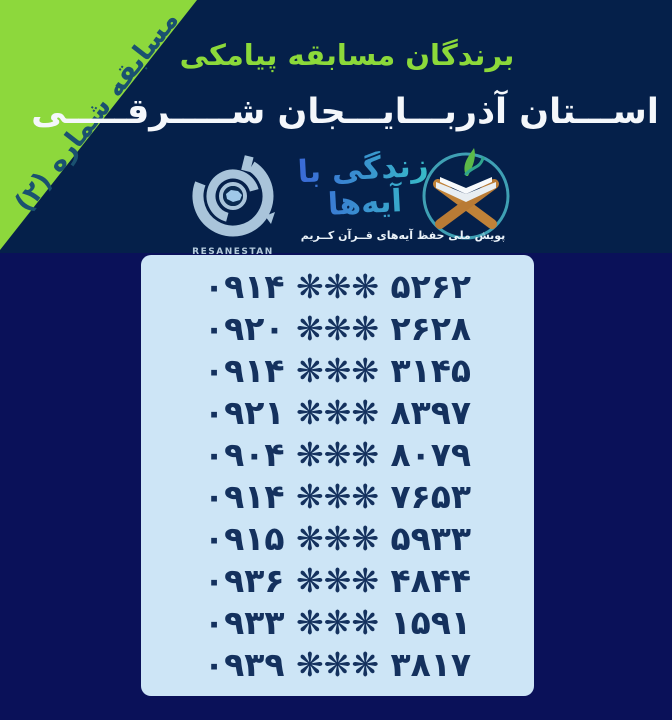  I want to click on winner-number-row: ۰۹۳۳ ❋❋❋ ۱۵۹۱, so click(337, 622).